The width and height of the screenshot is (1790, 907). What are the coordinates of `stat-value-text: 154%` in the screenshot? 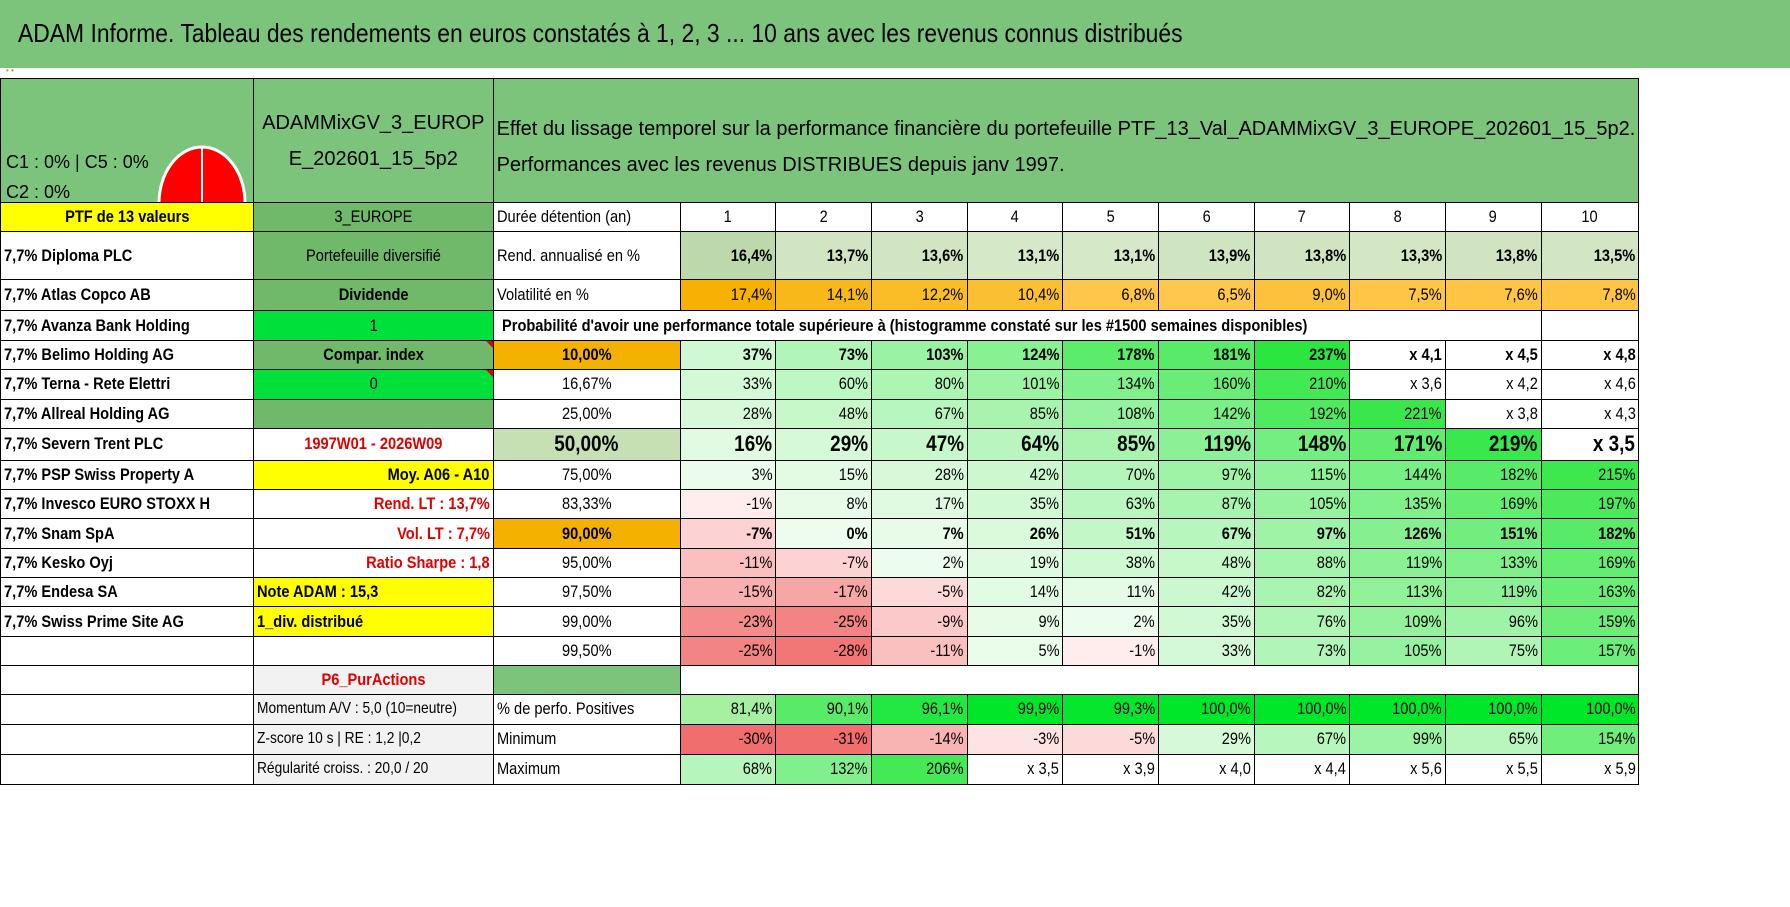 It's located at (1616, 739).